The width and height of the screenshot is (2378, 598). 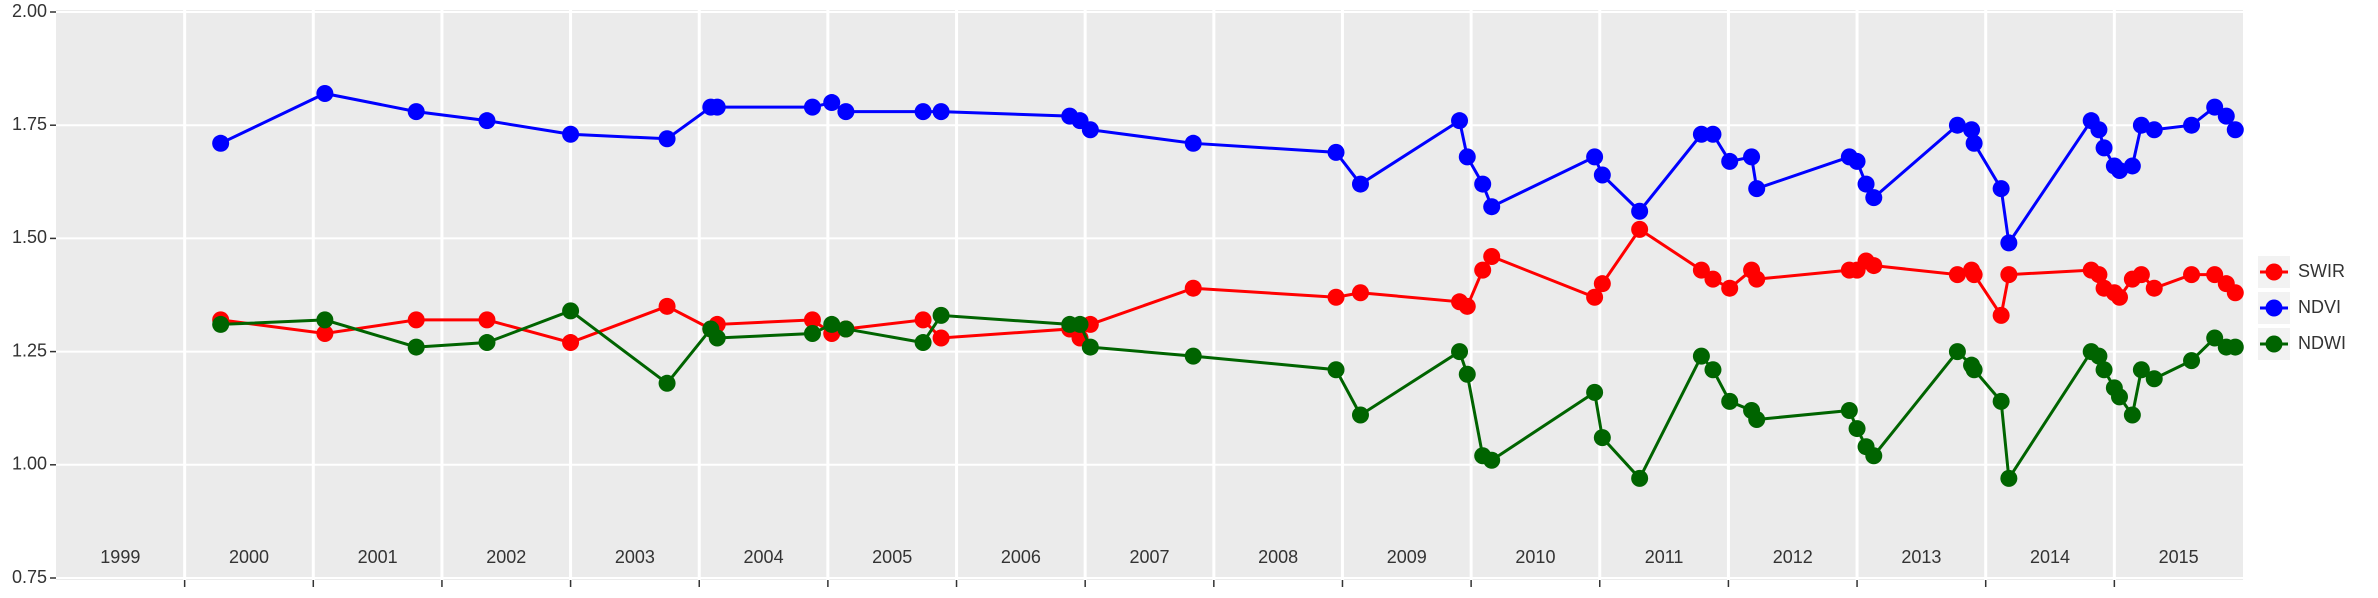 I want to click on year-label: 2010, so click(x=1535, y=557).